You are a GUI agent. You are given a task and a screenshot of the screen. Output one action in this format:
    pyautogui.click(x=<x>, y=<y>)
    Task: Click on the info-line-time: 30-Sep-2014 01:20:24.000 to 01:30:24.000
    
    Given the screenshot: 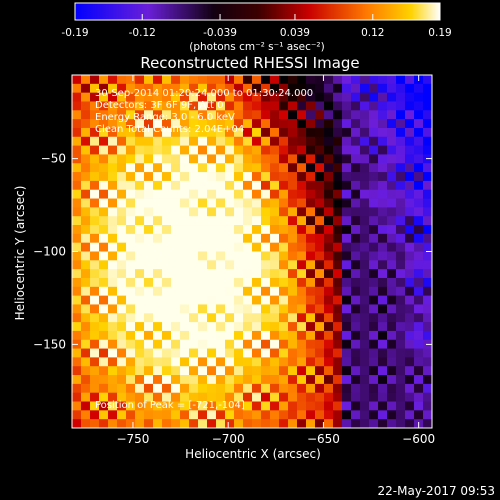 What is the action you would take?
    pyautogui.click(x=204, y=93)
    